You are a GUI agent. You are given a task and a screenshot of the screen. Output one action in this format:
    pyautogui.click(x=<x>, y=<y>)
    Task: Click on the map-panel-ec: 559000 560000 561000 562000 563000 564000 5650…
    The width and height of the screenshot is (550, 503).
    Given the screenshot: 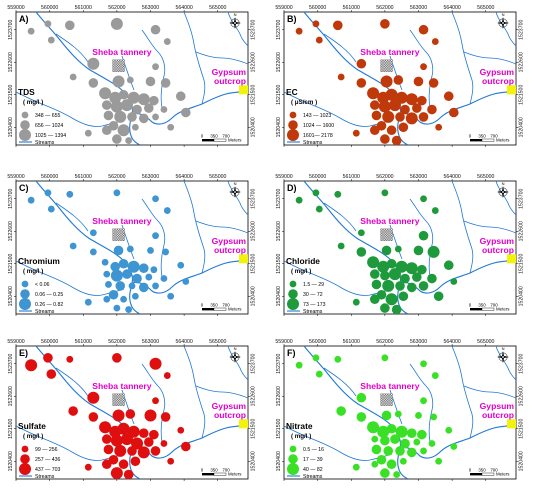 What is the action you would take?
    pyautogui.click(x=398, y=80)
    